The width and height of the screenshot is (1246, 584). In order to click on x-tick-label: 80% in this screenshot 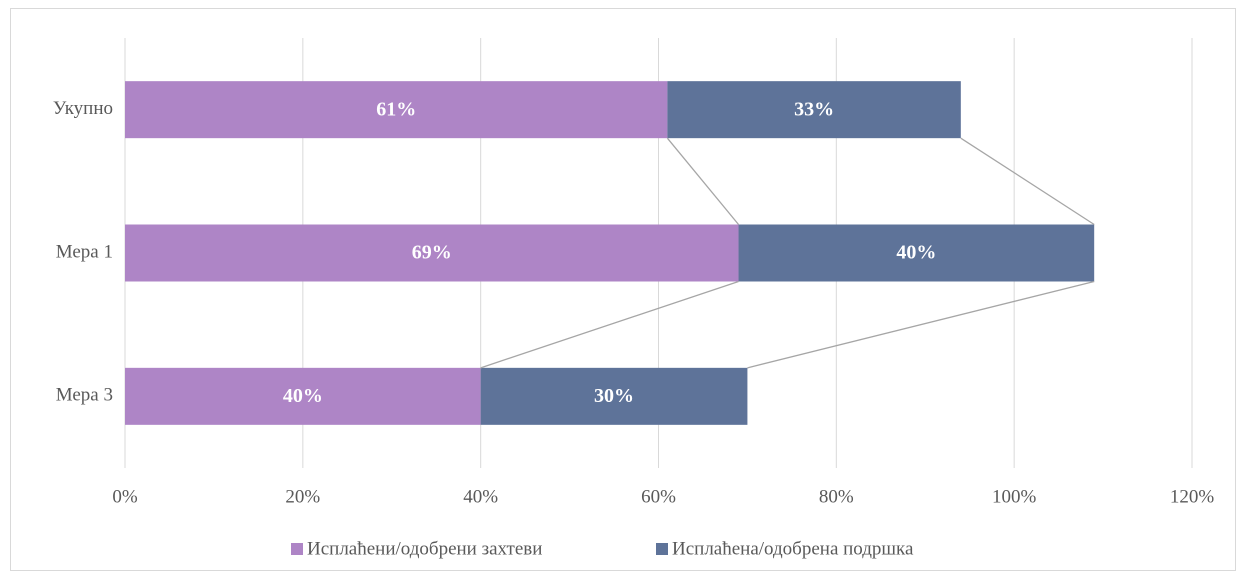, I will do `click(836, 496)`.